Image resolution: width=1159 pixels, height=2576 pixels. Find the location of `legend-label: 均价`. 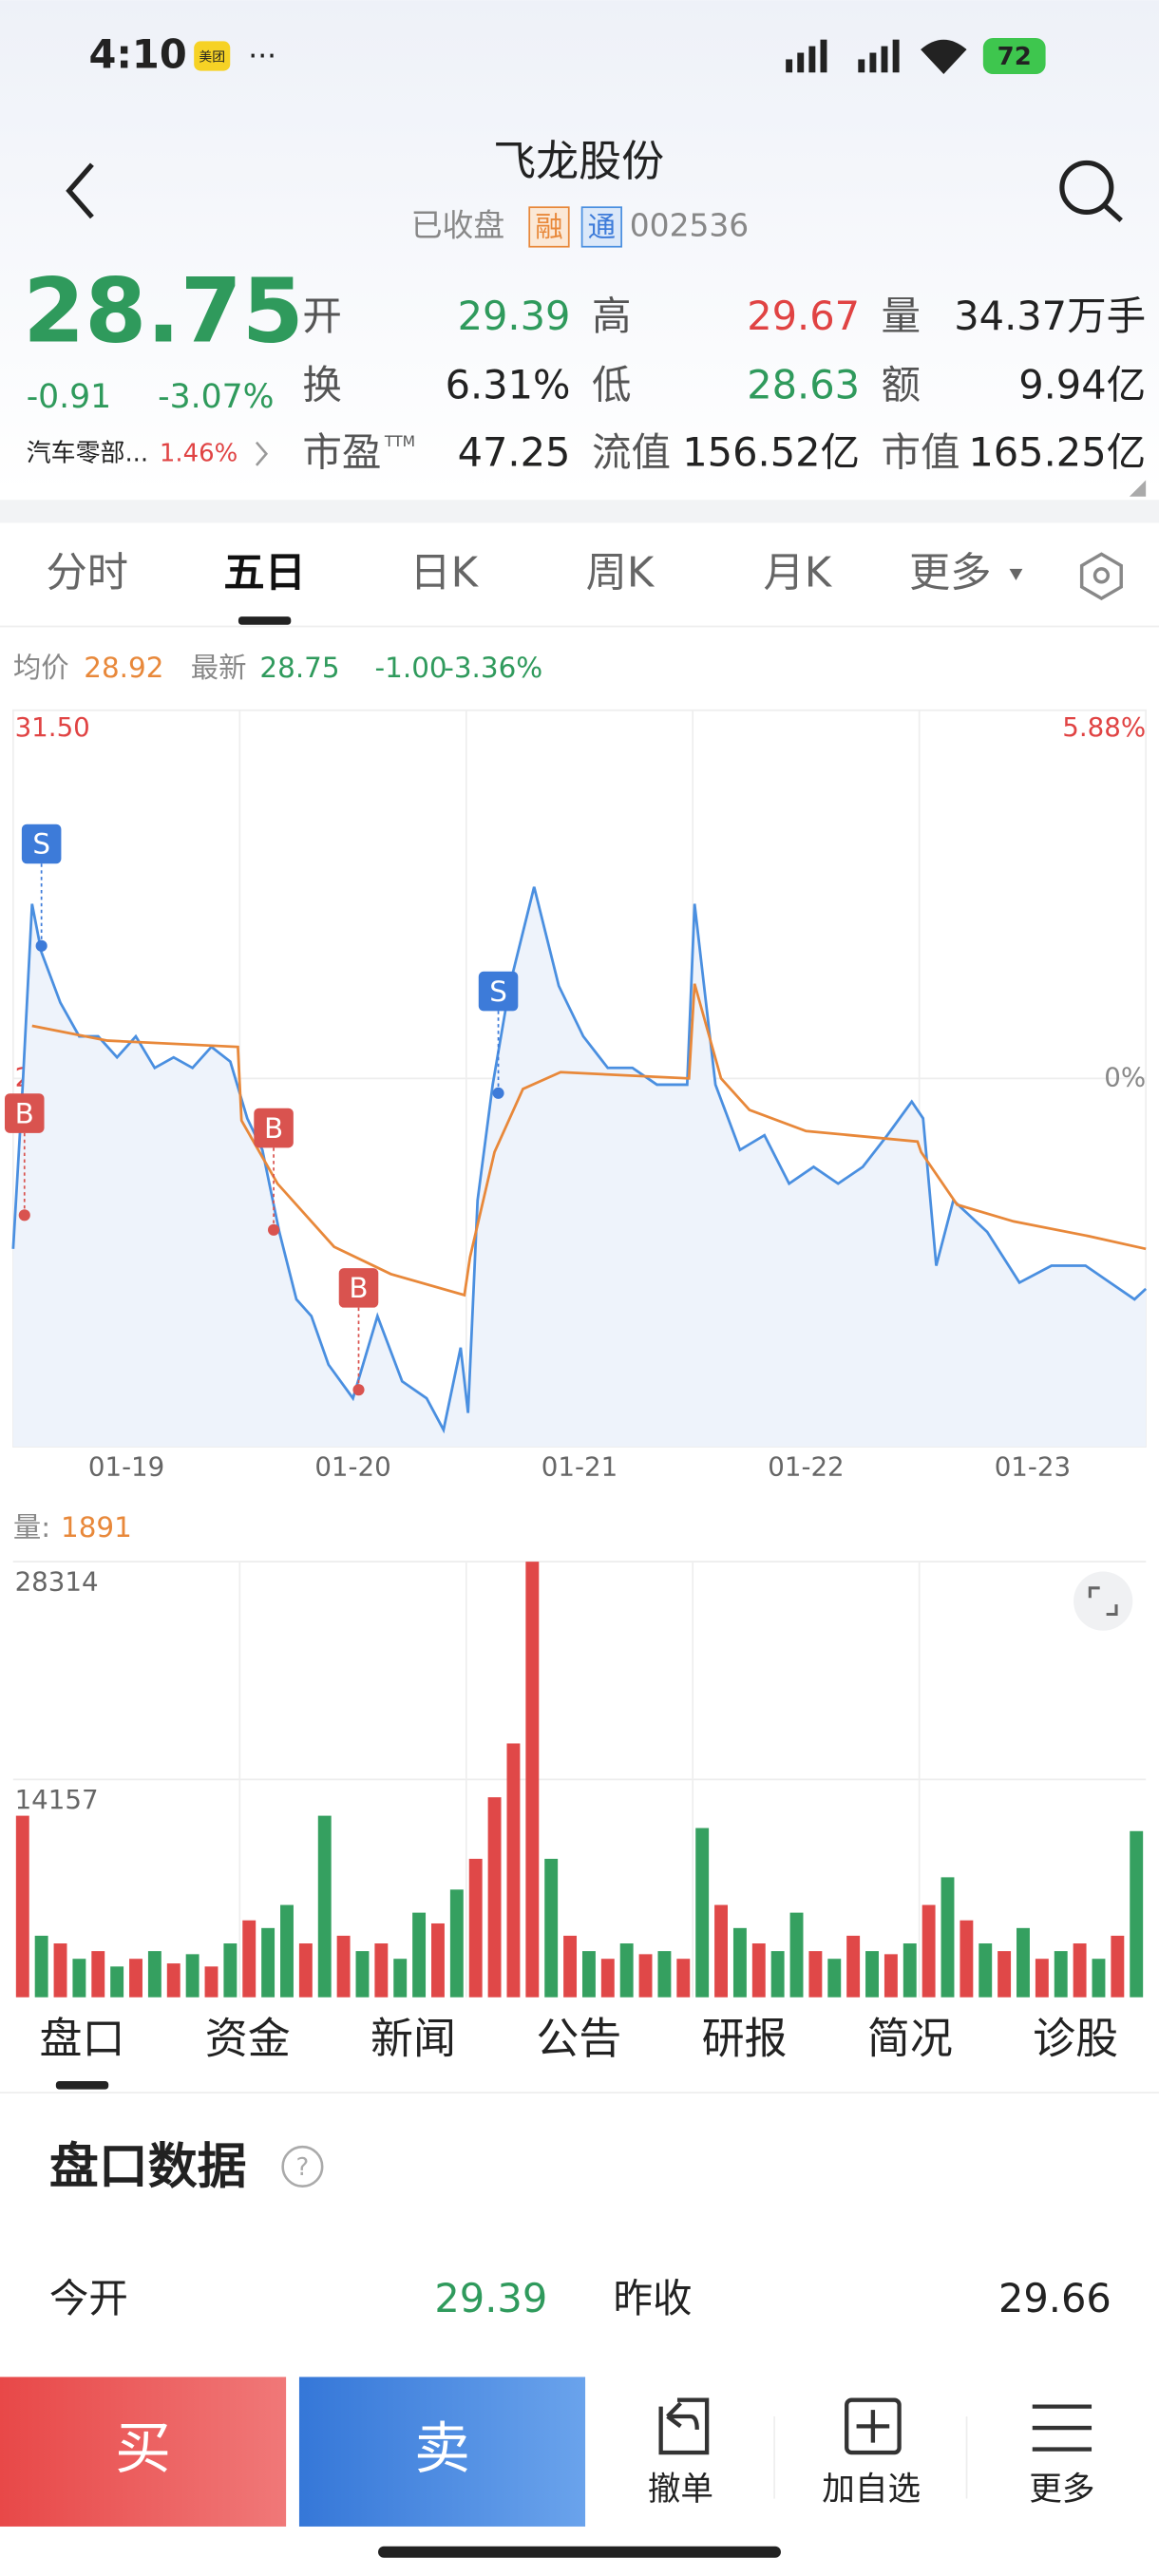

legend-label: 均价 is located at coordinates (41, 668).